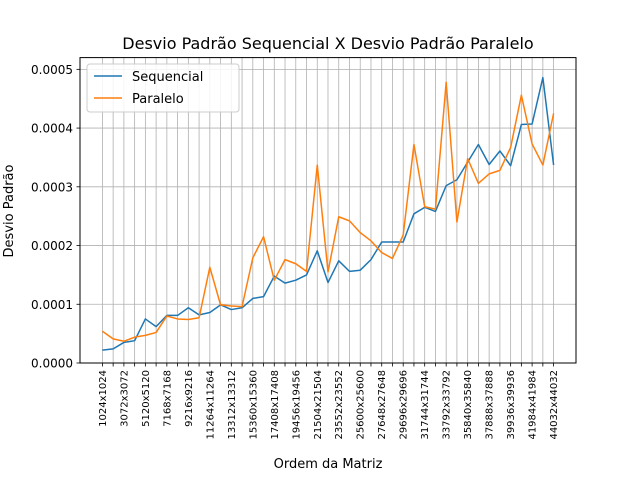  I want to click on x-tick-label: 13312x13312, so click(232, 405).